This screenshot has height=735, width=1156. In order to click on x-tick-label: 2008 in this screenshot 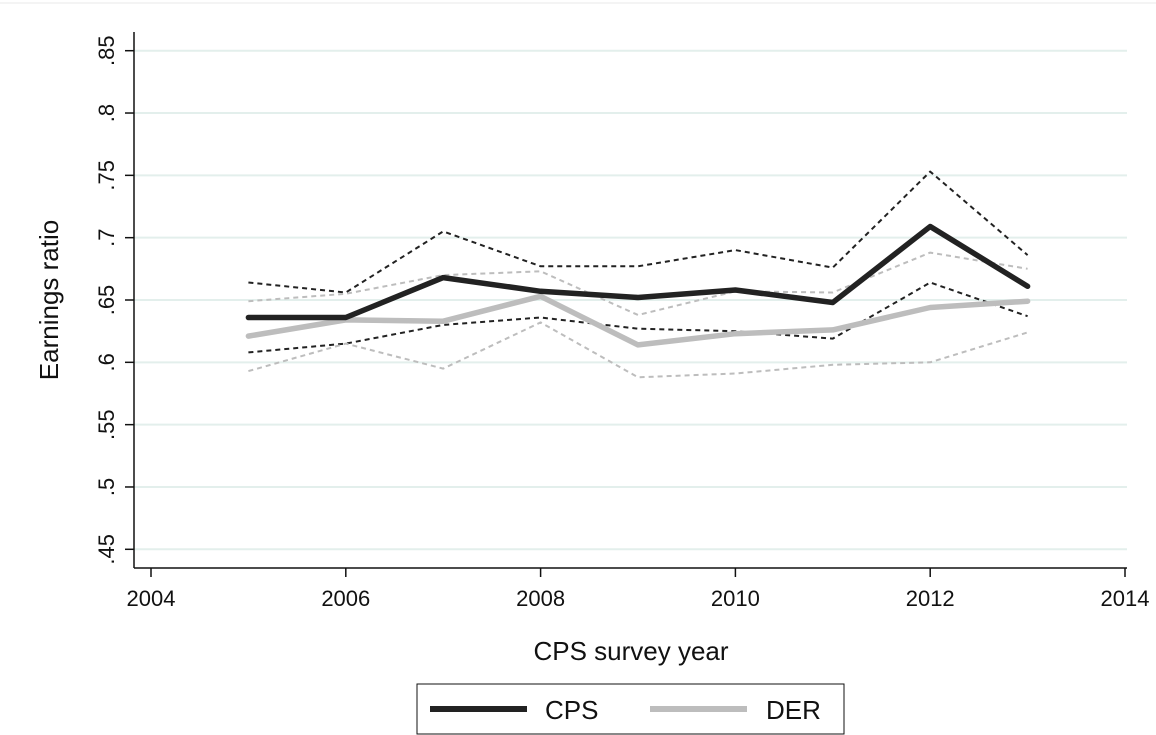, I will do `click(540, 598)`.